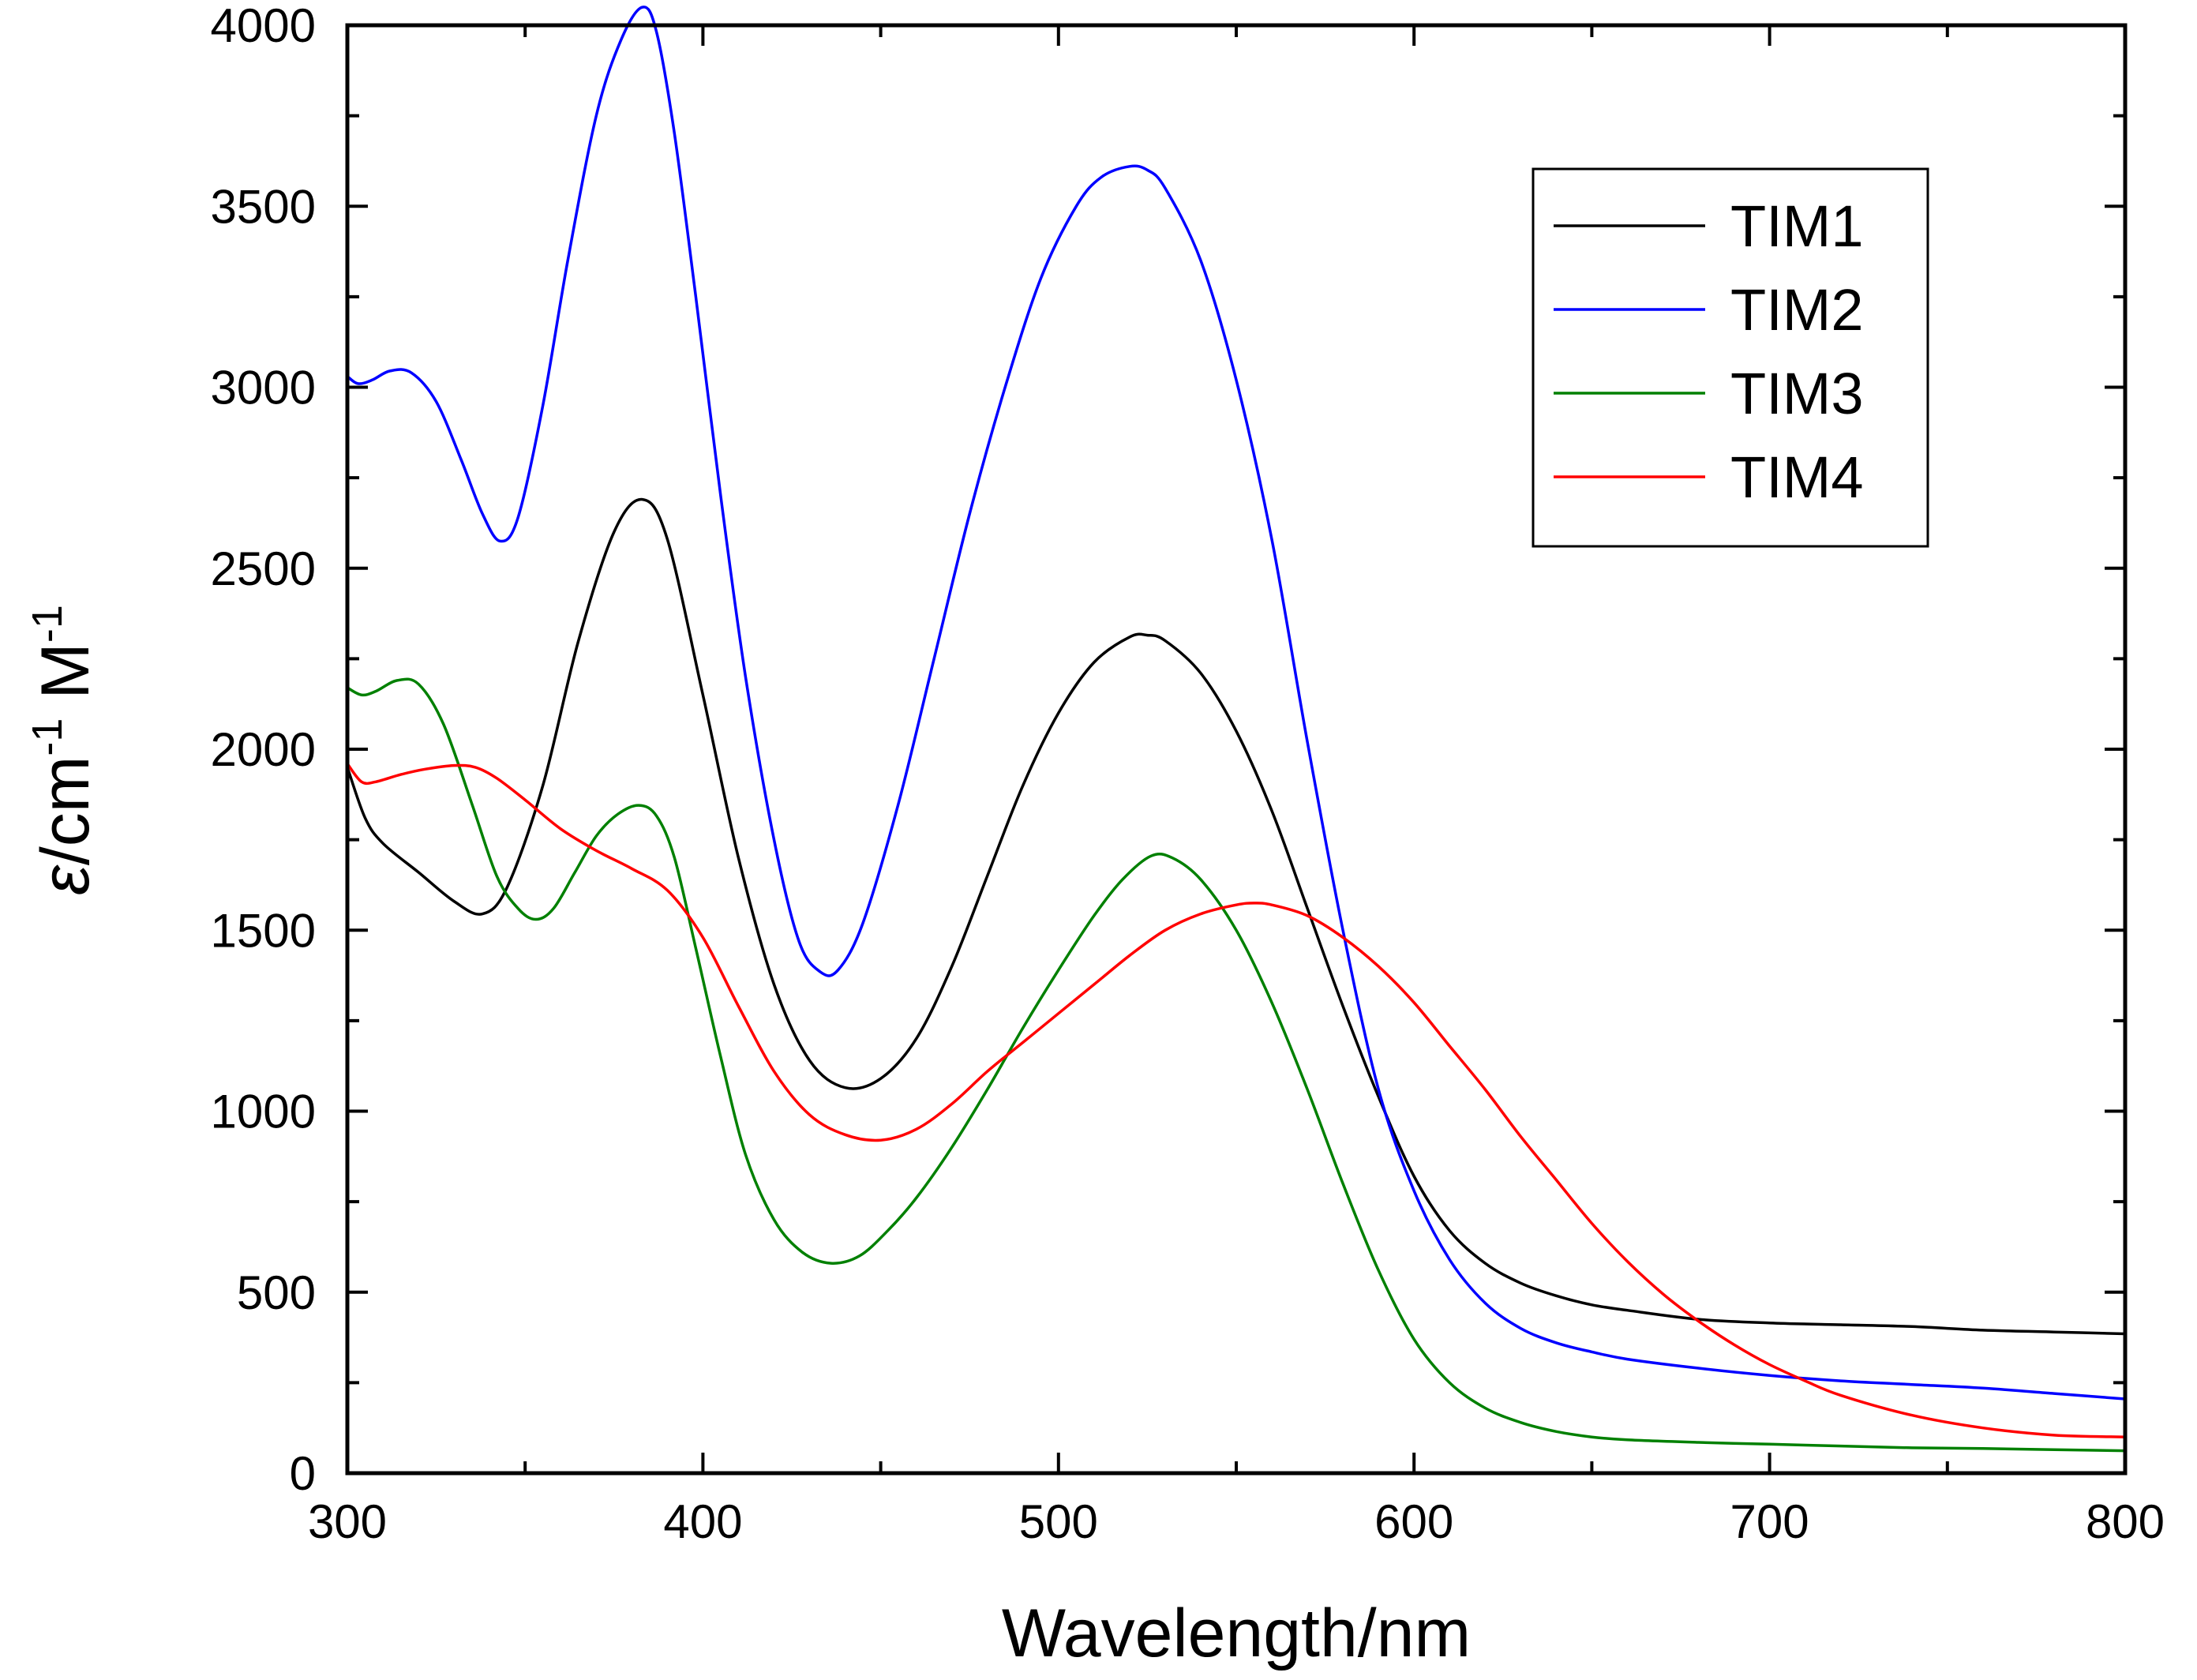 The width and height of the screenshot is (2197, 1680). What do you see at coordinates (1797, 477) in the screenshot?
I see `legend-label-tim4: TIM4` at bounding box center [1797, 477].